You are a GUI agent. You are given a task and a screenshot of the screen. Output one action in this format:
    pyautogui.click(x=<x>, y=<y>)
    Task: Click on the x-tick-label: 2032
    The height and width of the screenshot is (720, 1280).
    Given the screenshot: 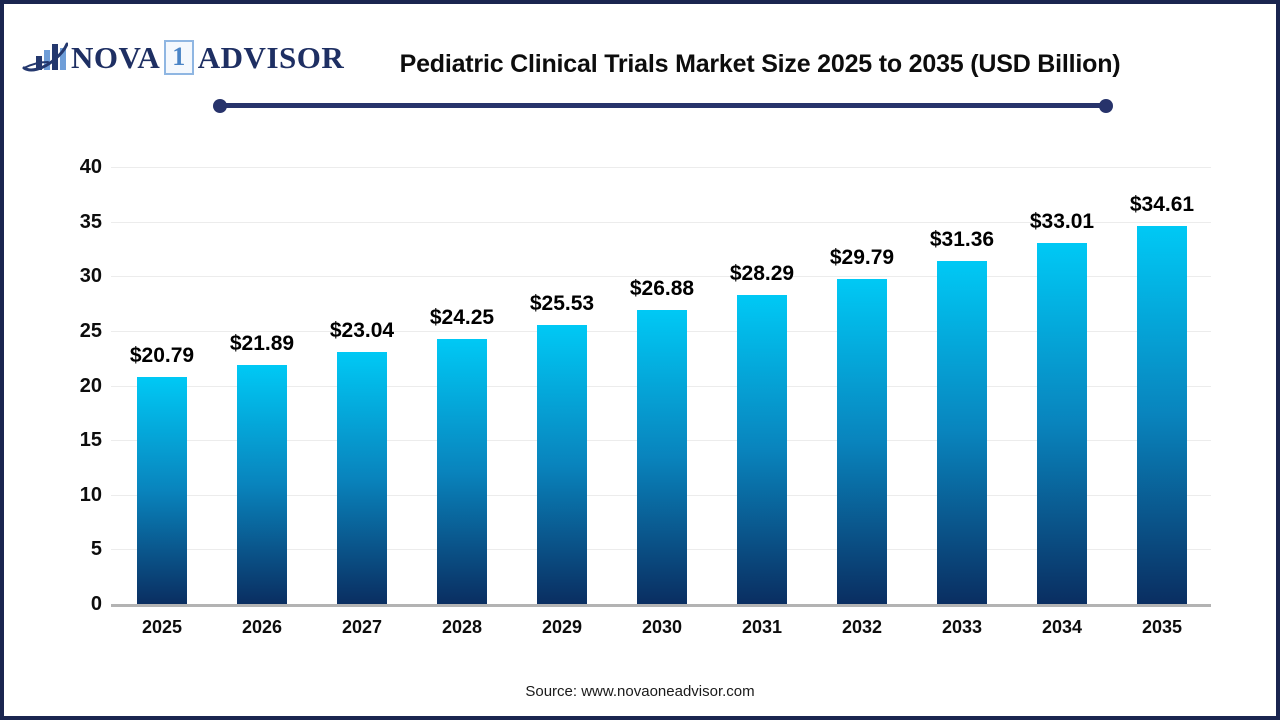 What is the action you would take?
    pyautogui.click(x=862, y=627)
    